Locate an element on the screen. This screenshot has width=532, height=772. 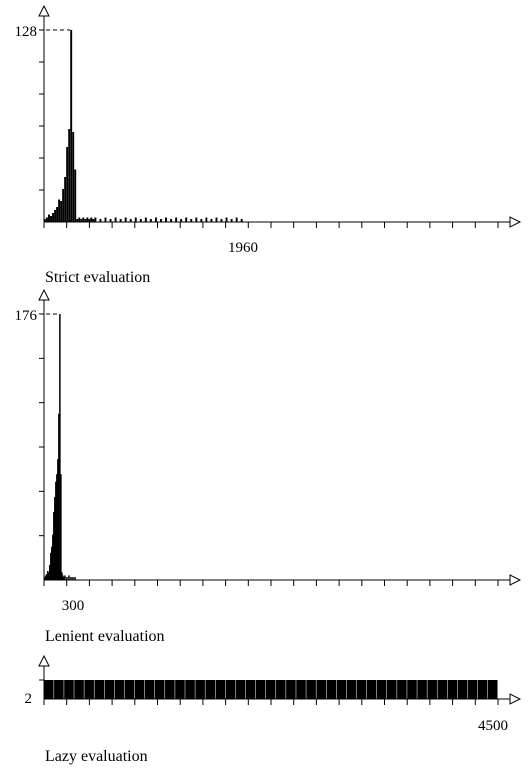
panel-title: Lazy evaluation is located at coordinates (96, 756).